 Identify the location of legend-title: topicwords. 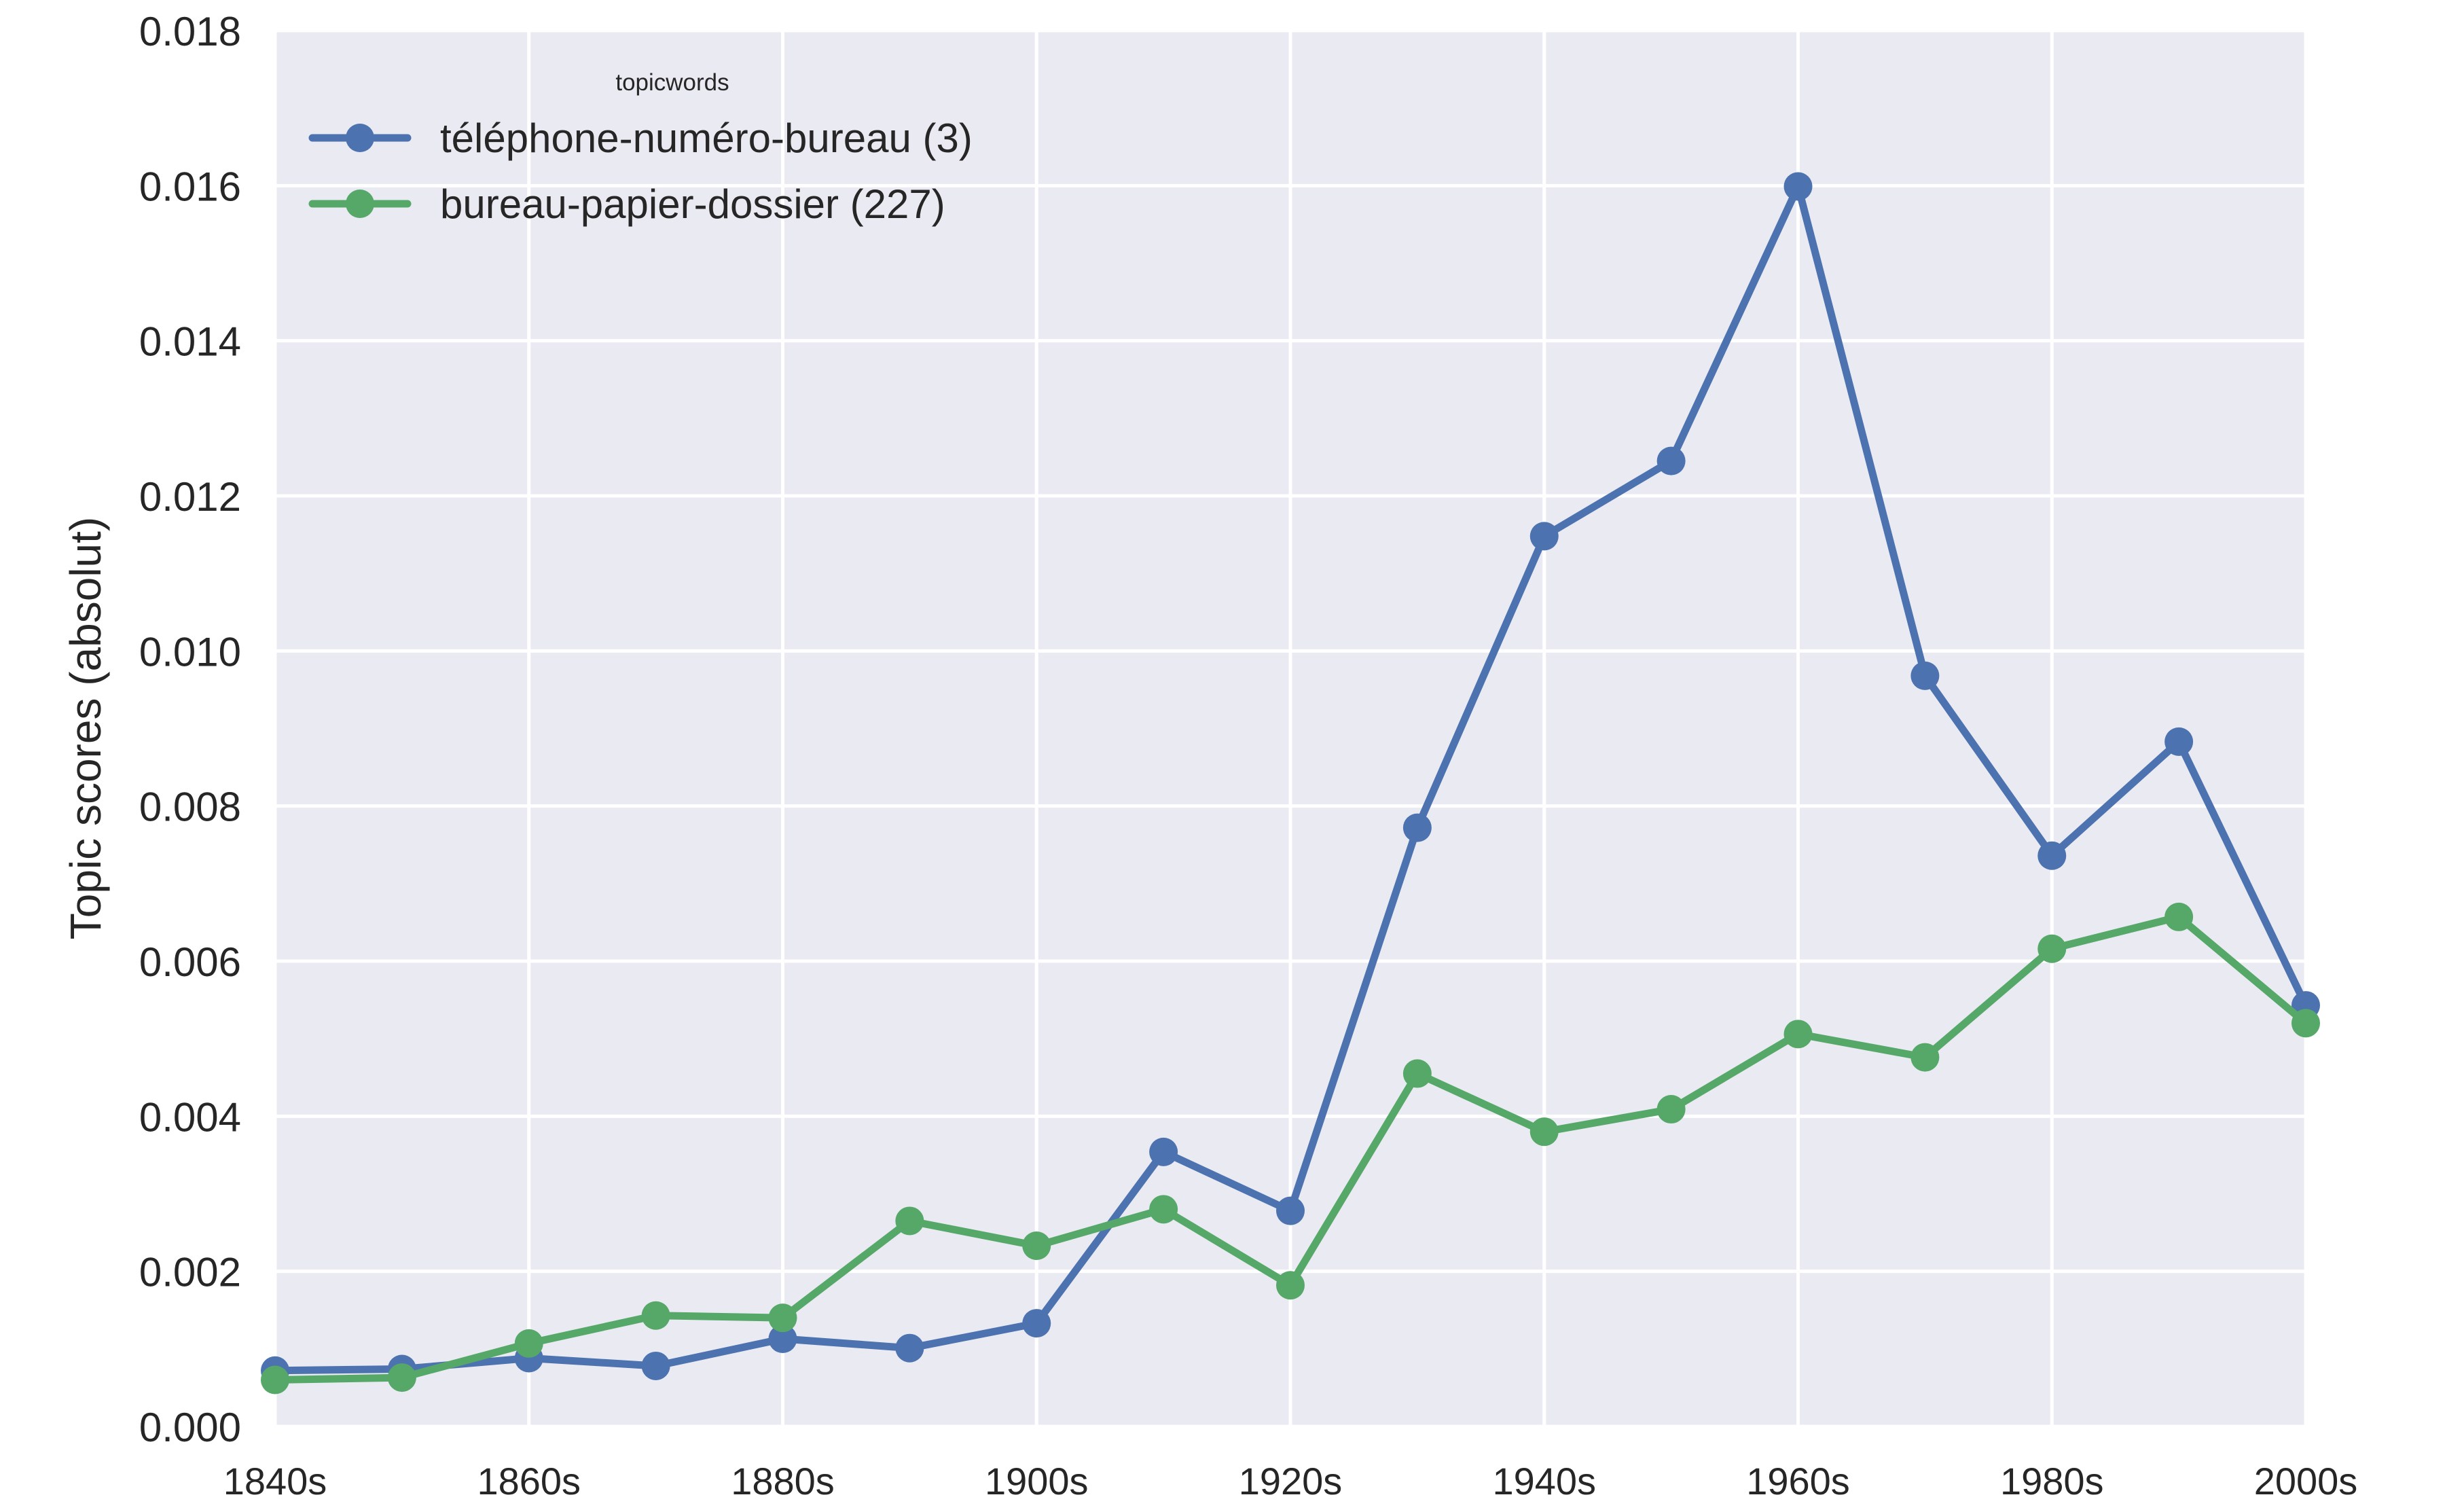
(672, 82).